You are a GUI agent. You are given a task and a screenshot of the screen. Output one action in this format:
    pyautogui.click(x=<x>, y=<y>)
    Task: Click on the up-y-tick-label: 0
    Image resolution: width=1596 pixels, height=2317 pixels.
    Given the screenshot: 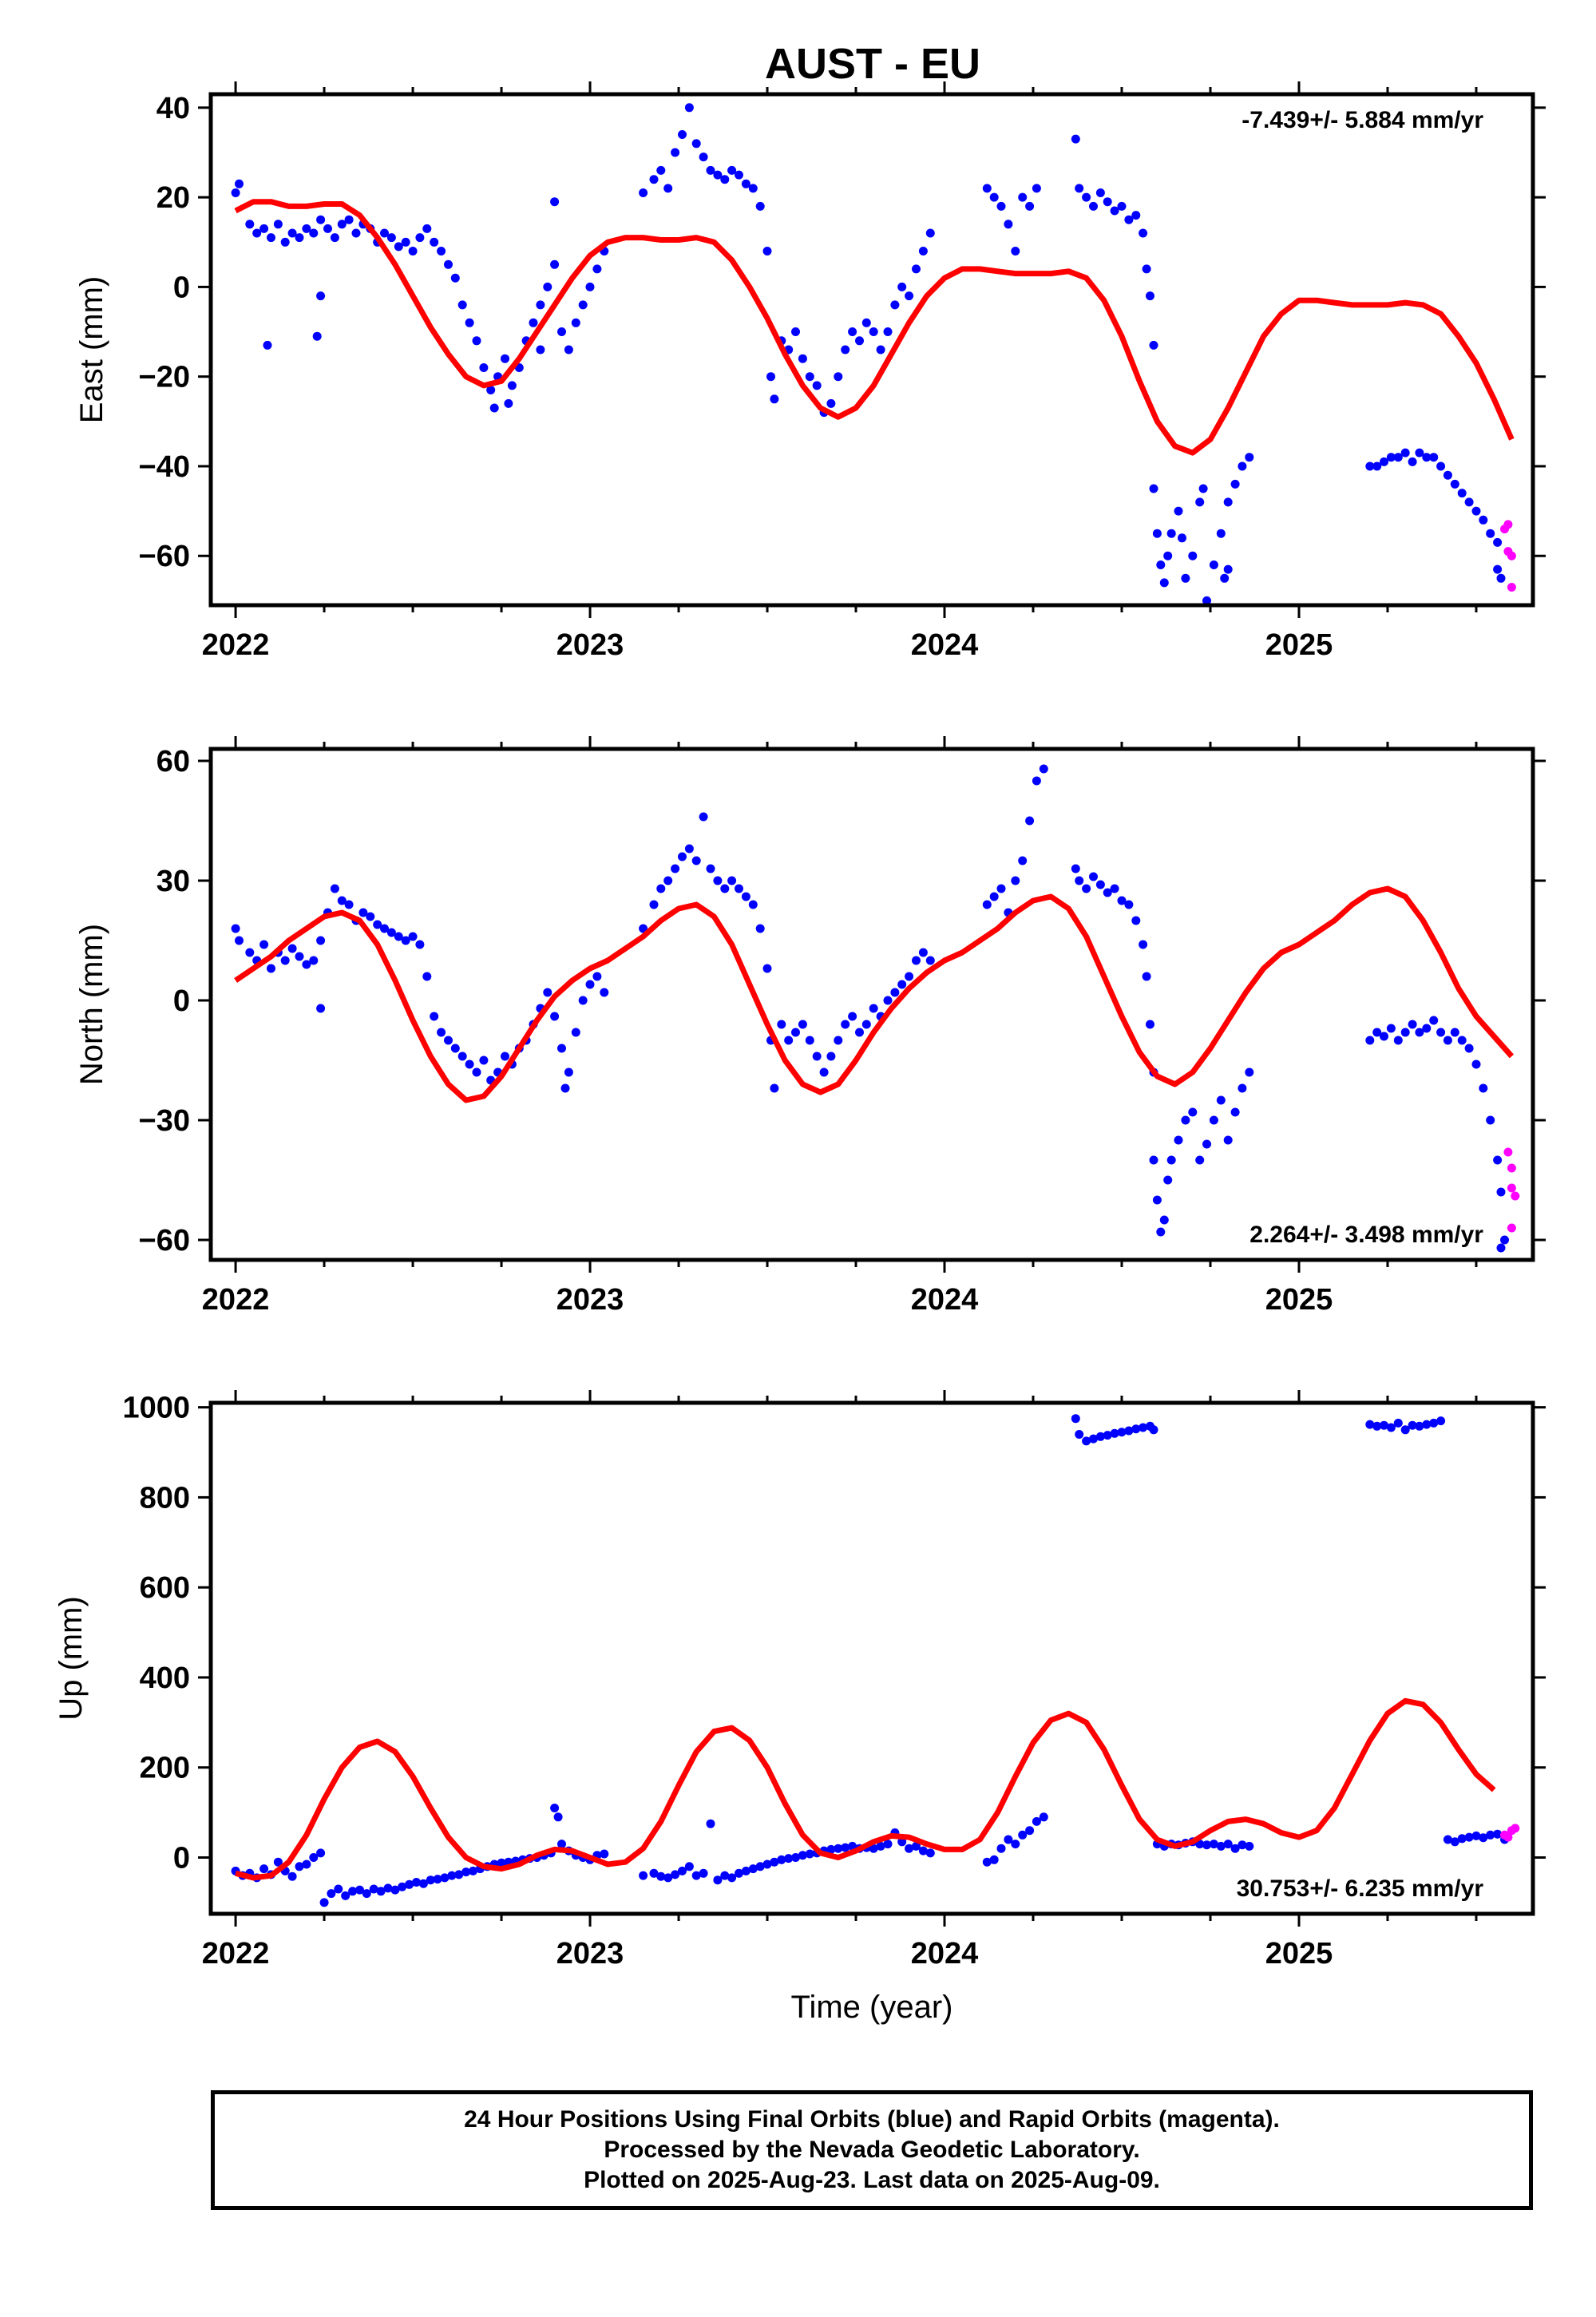 What is the action you would take?
    pyautogui.click(x=181, y=1858)
    